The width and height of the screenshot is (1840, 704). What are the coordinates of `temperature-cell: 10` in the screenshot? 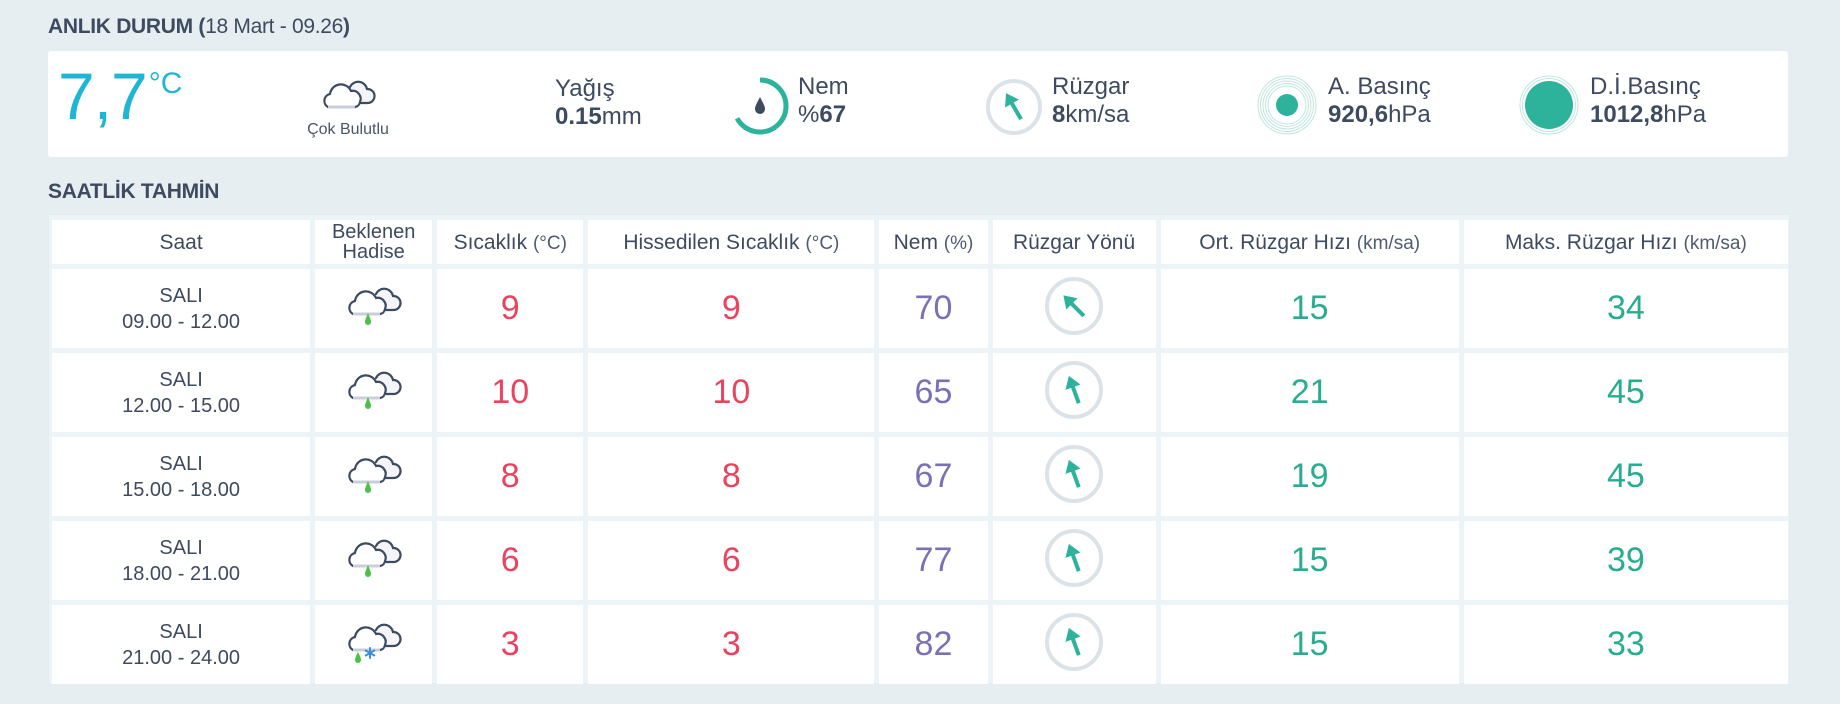 It's located at (510, 392).